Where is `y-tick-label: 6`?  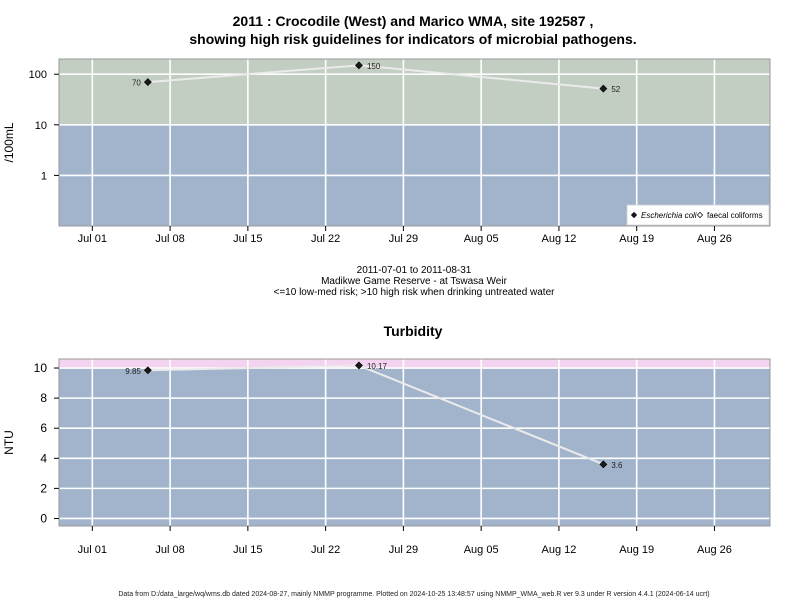
y-tick-label: 6 is located at coordinates (43, 428).